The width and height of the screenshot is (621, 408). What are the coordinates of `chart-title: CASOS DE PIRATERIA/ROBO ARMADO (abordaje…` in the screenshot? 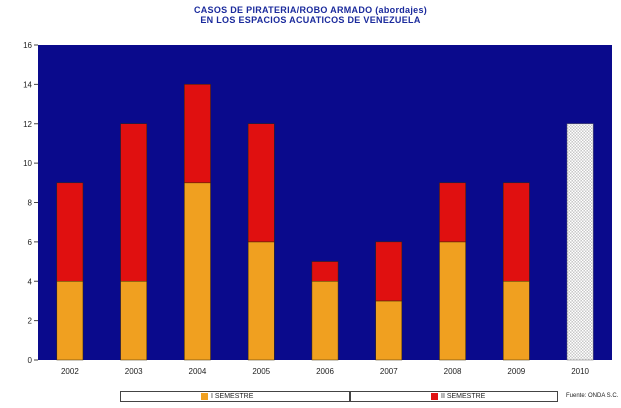 It's located at (310, 10).